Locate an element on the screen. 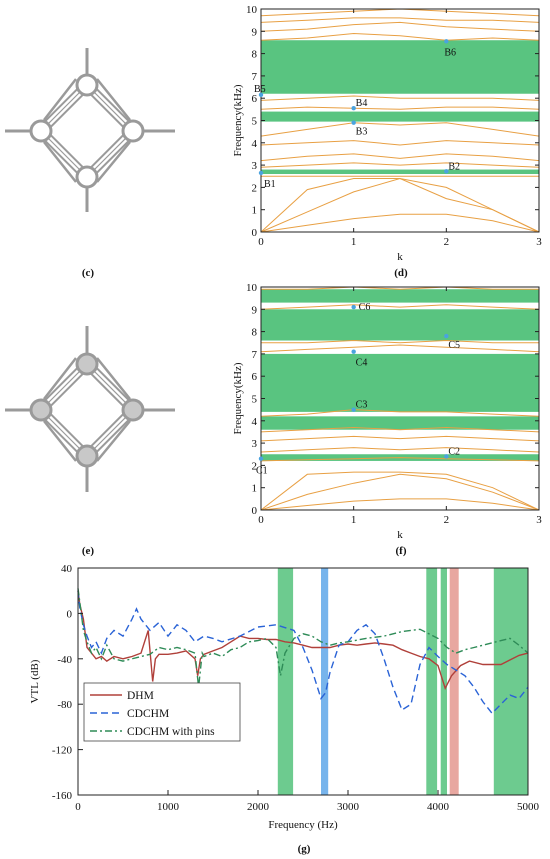  point-B1 is located at coordinates (261, 173).